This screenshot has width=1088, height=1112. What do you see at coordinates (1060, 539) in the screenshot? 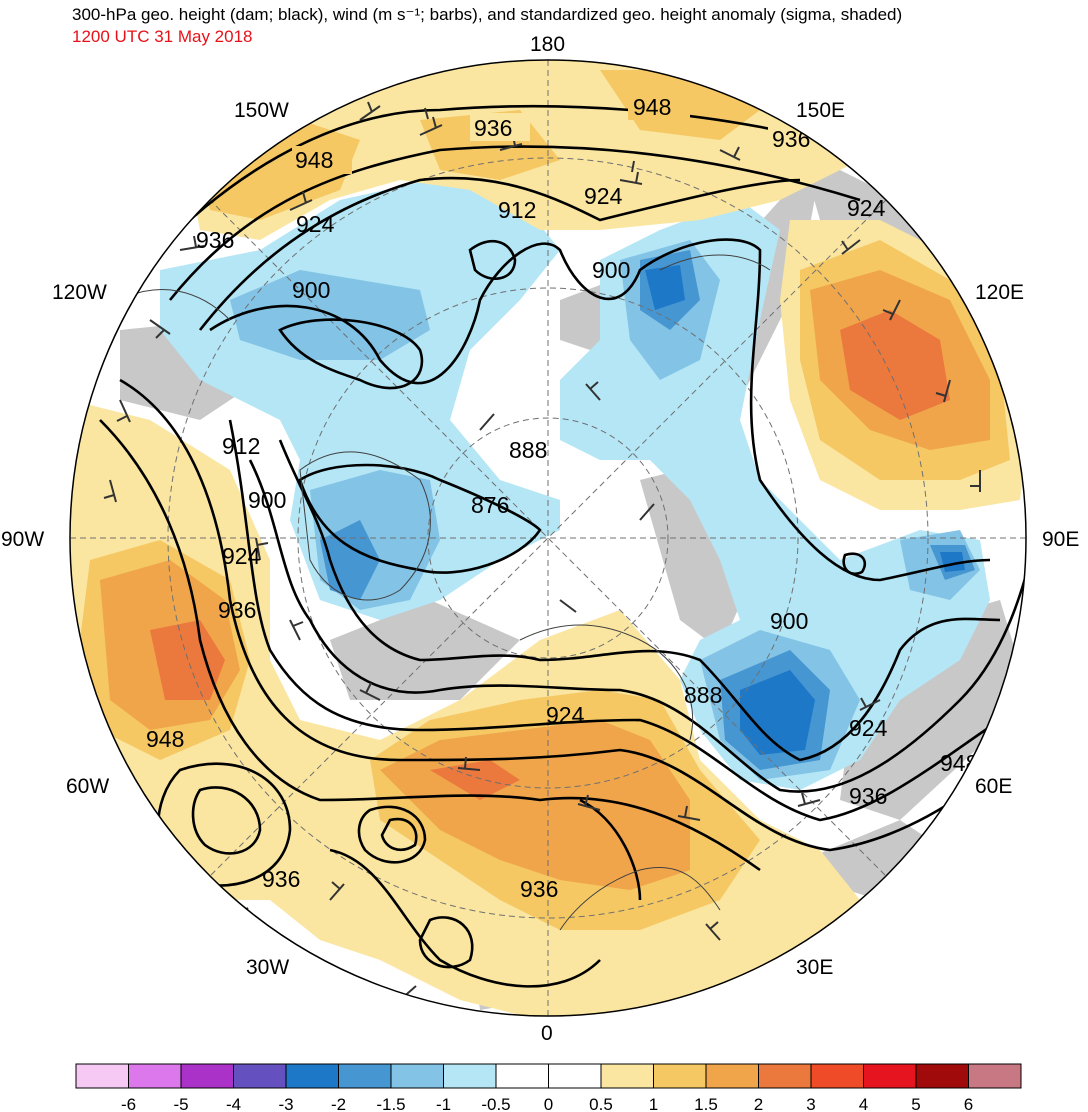
I see `lon-label-90e: 90E` at bounding box center [1060, 539].